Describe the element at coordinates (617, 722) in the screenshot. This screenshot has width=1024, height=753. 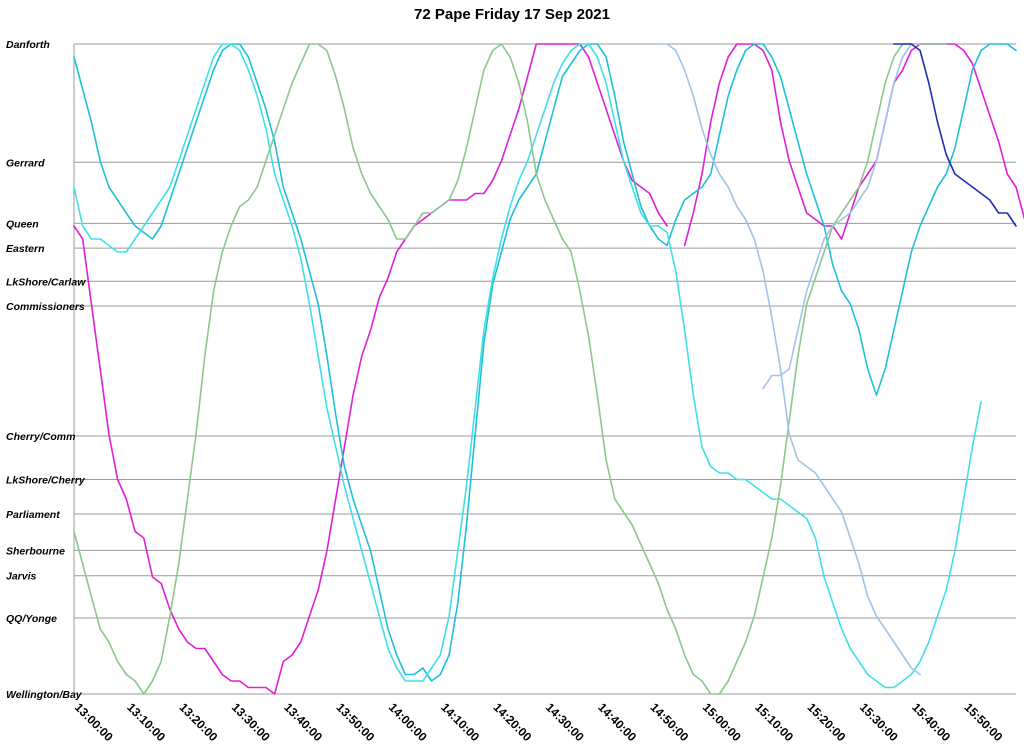
I see `x-tick-label: 14:40:00` at that location.